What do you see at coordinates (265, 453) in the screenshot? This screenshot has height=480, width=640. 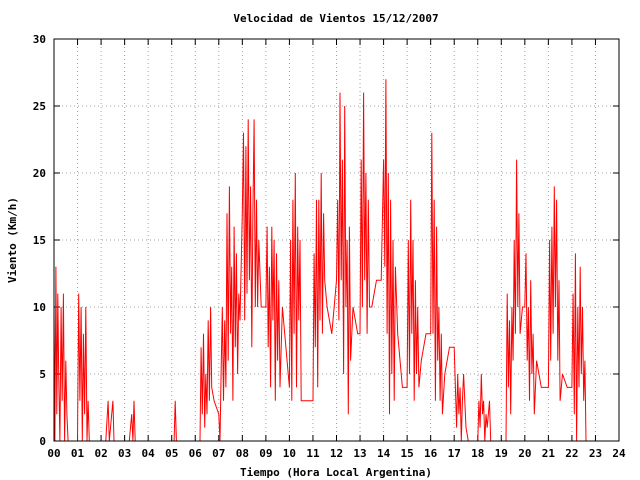 I see `x-tick-label: 09` at bounding box center [265, 453].